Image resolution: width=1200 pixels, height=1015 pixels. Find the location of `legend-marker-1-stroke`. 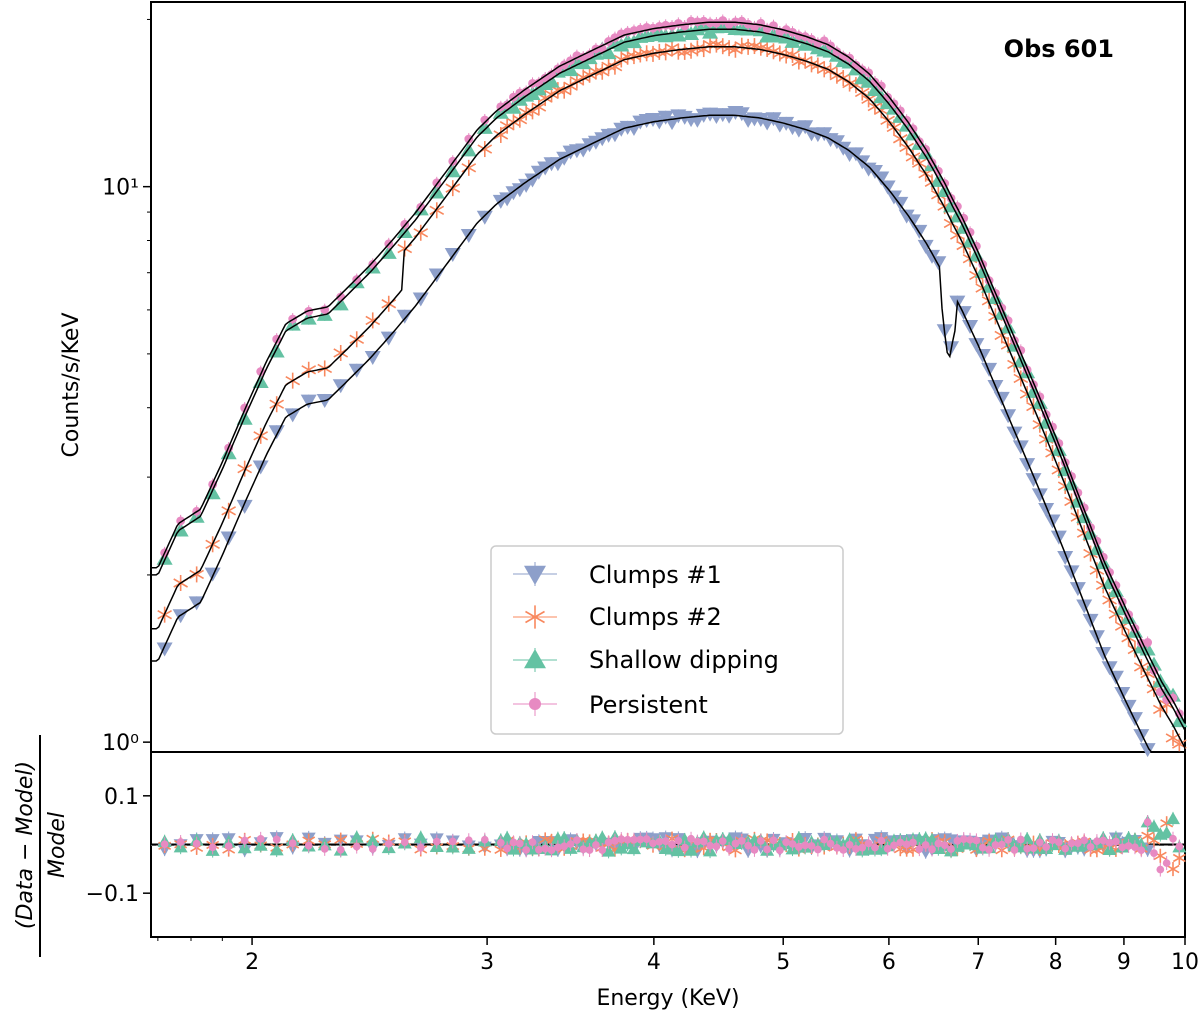

legend-marker-1-stroke is located at coordinates (535, 617).